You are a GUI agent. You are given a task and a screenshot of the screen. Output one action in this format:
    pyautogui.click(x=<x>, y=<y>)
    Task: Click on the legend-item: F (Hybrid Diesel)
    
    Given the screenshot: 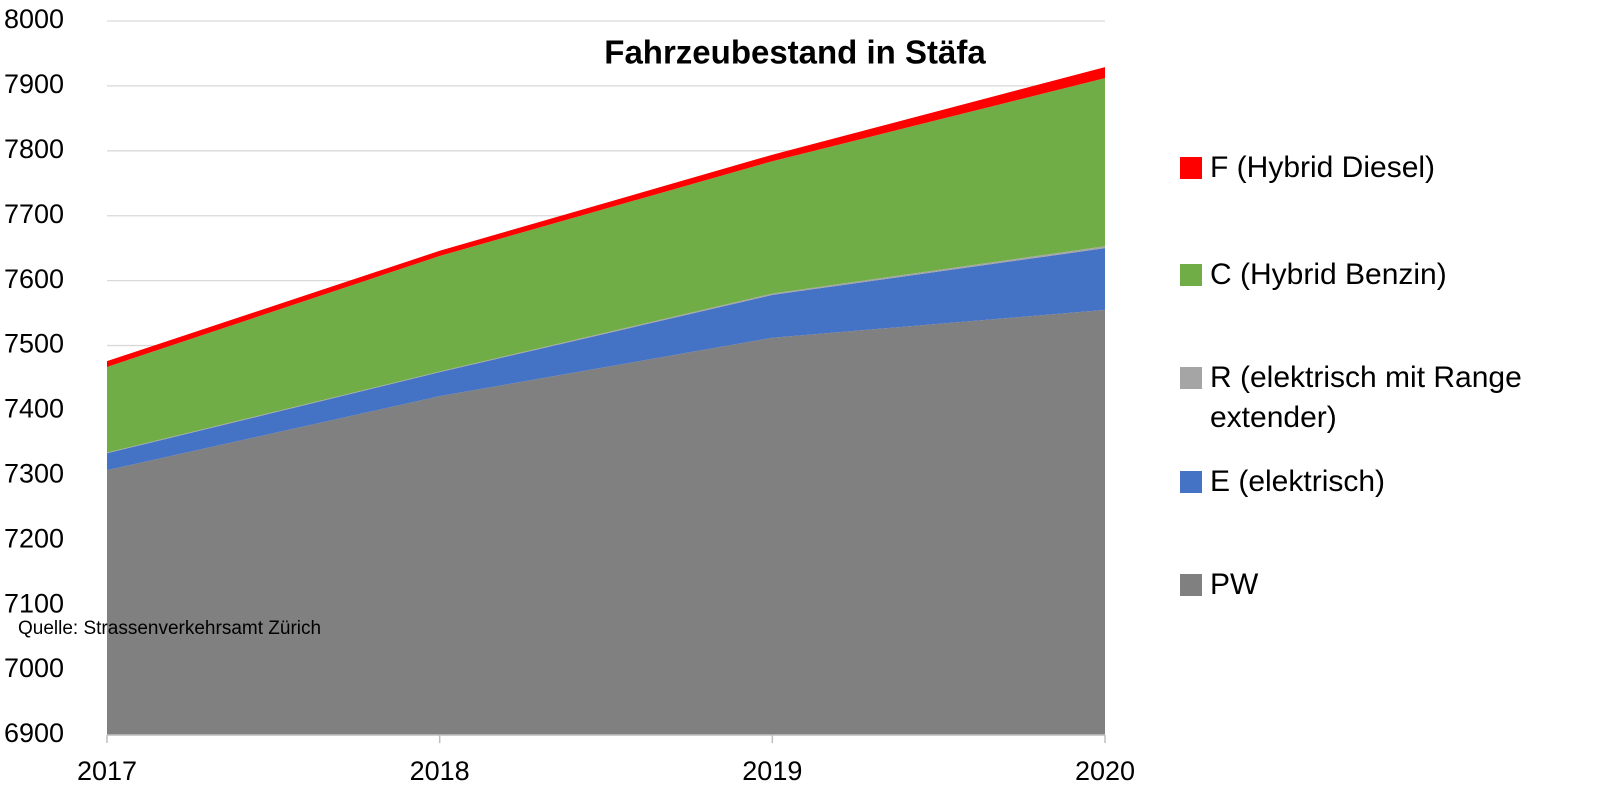 What is the action you would take?
    pyautogui.click(x=1380, y=168)
    